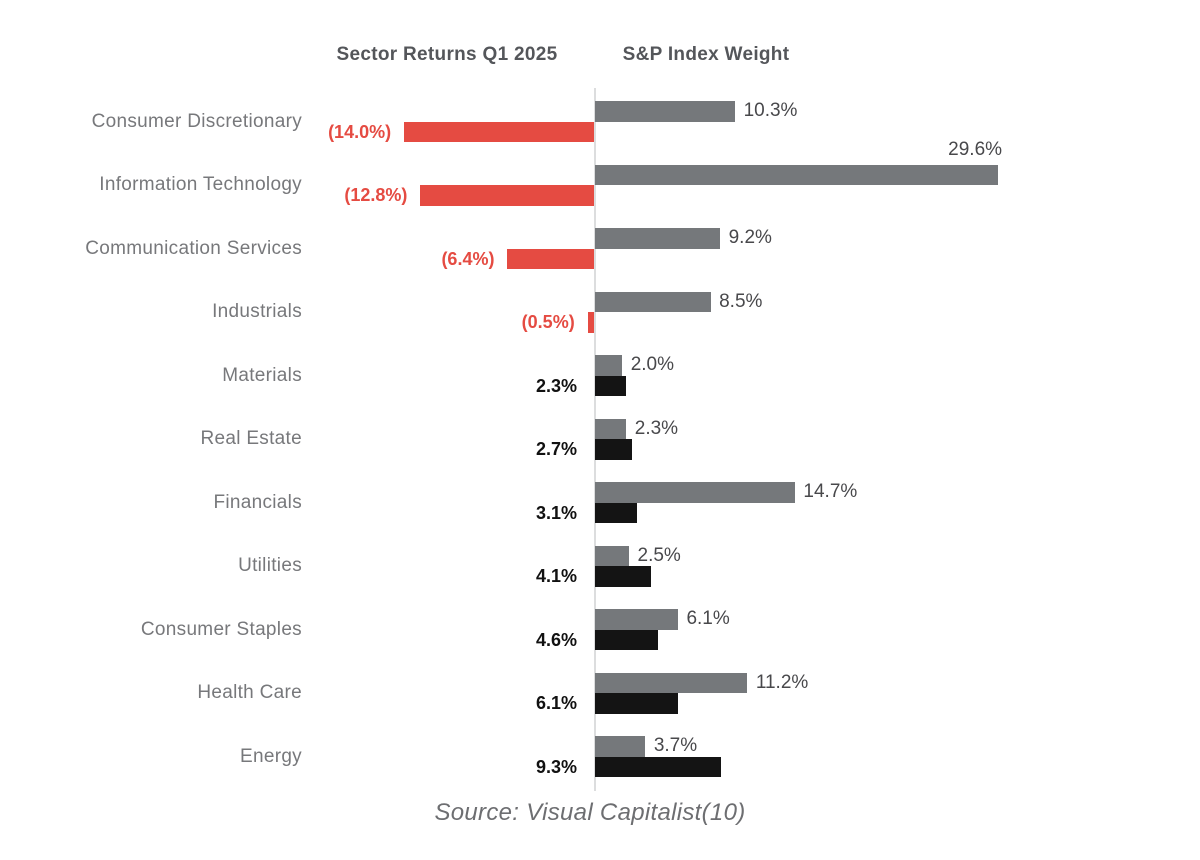 The width and height of the screenshot is (1200, 860). I want to click on weight-value-label: 6.1%, so click(708, 619).